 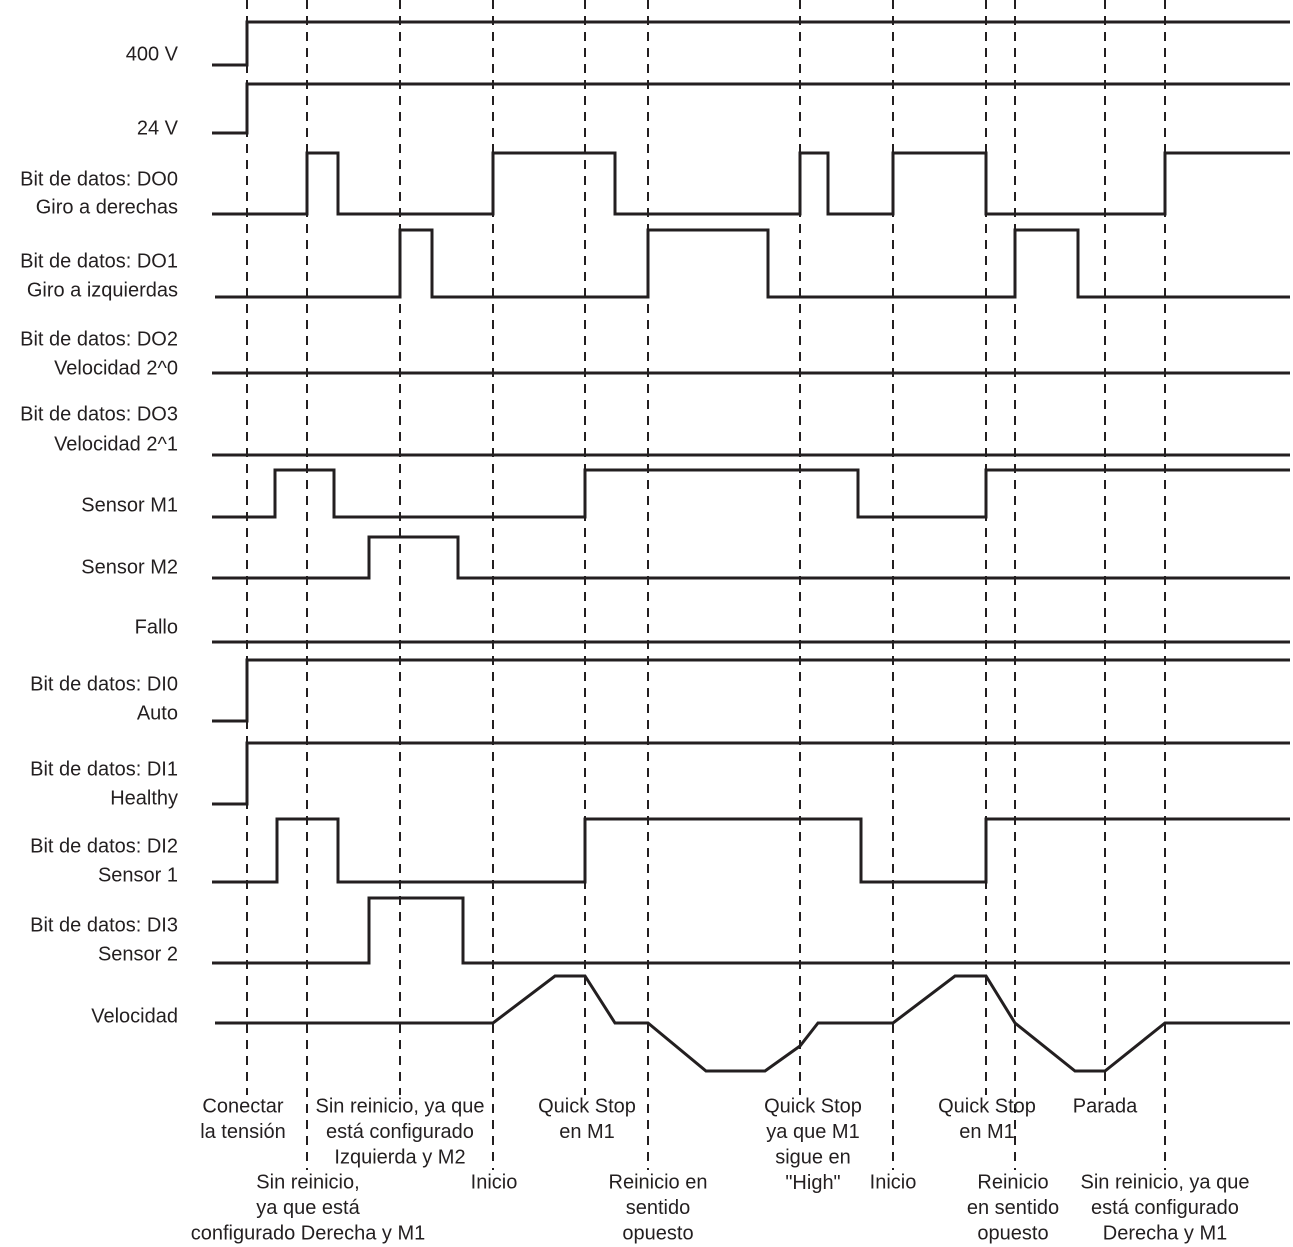 I want to click on signal-label: Fallo, so click(x=156, y=627).